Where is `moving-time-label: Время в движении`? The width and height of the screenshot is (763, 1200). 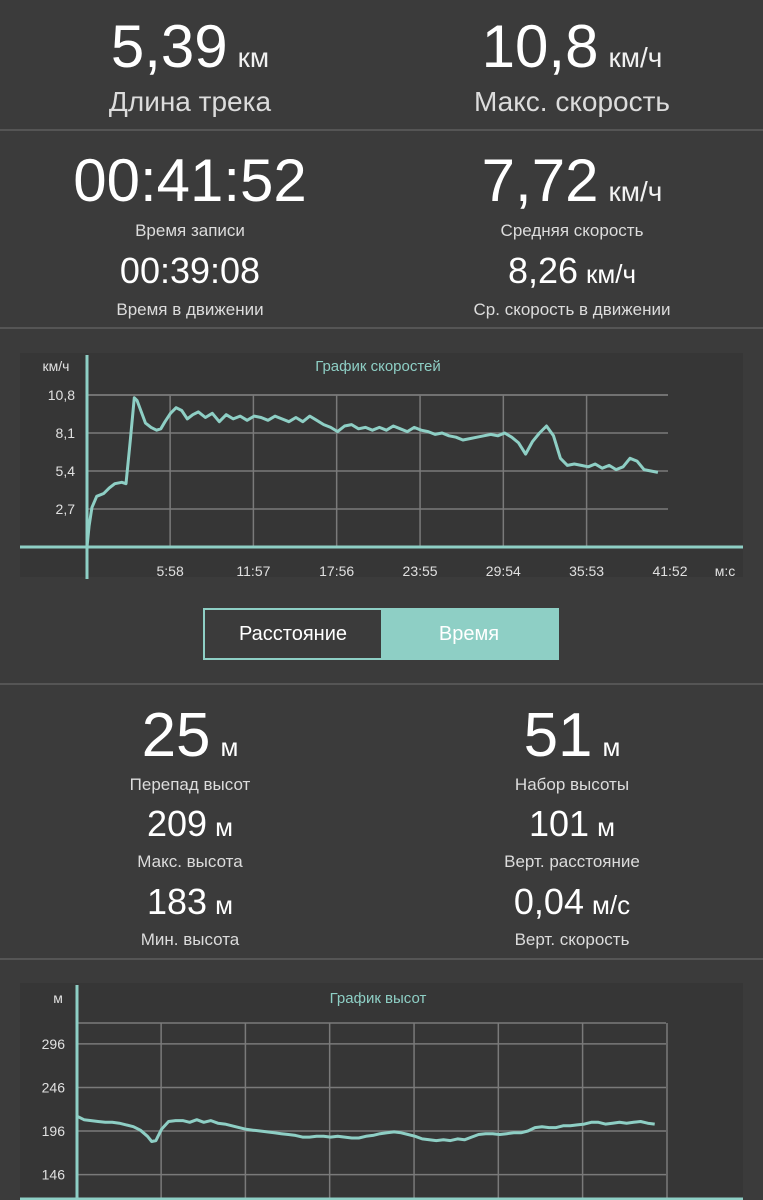 moving-time-label: Время в движении is located at coordinates (190, 309).